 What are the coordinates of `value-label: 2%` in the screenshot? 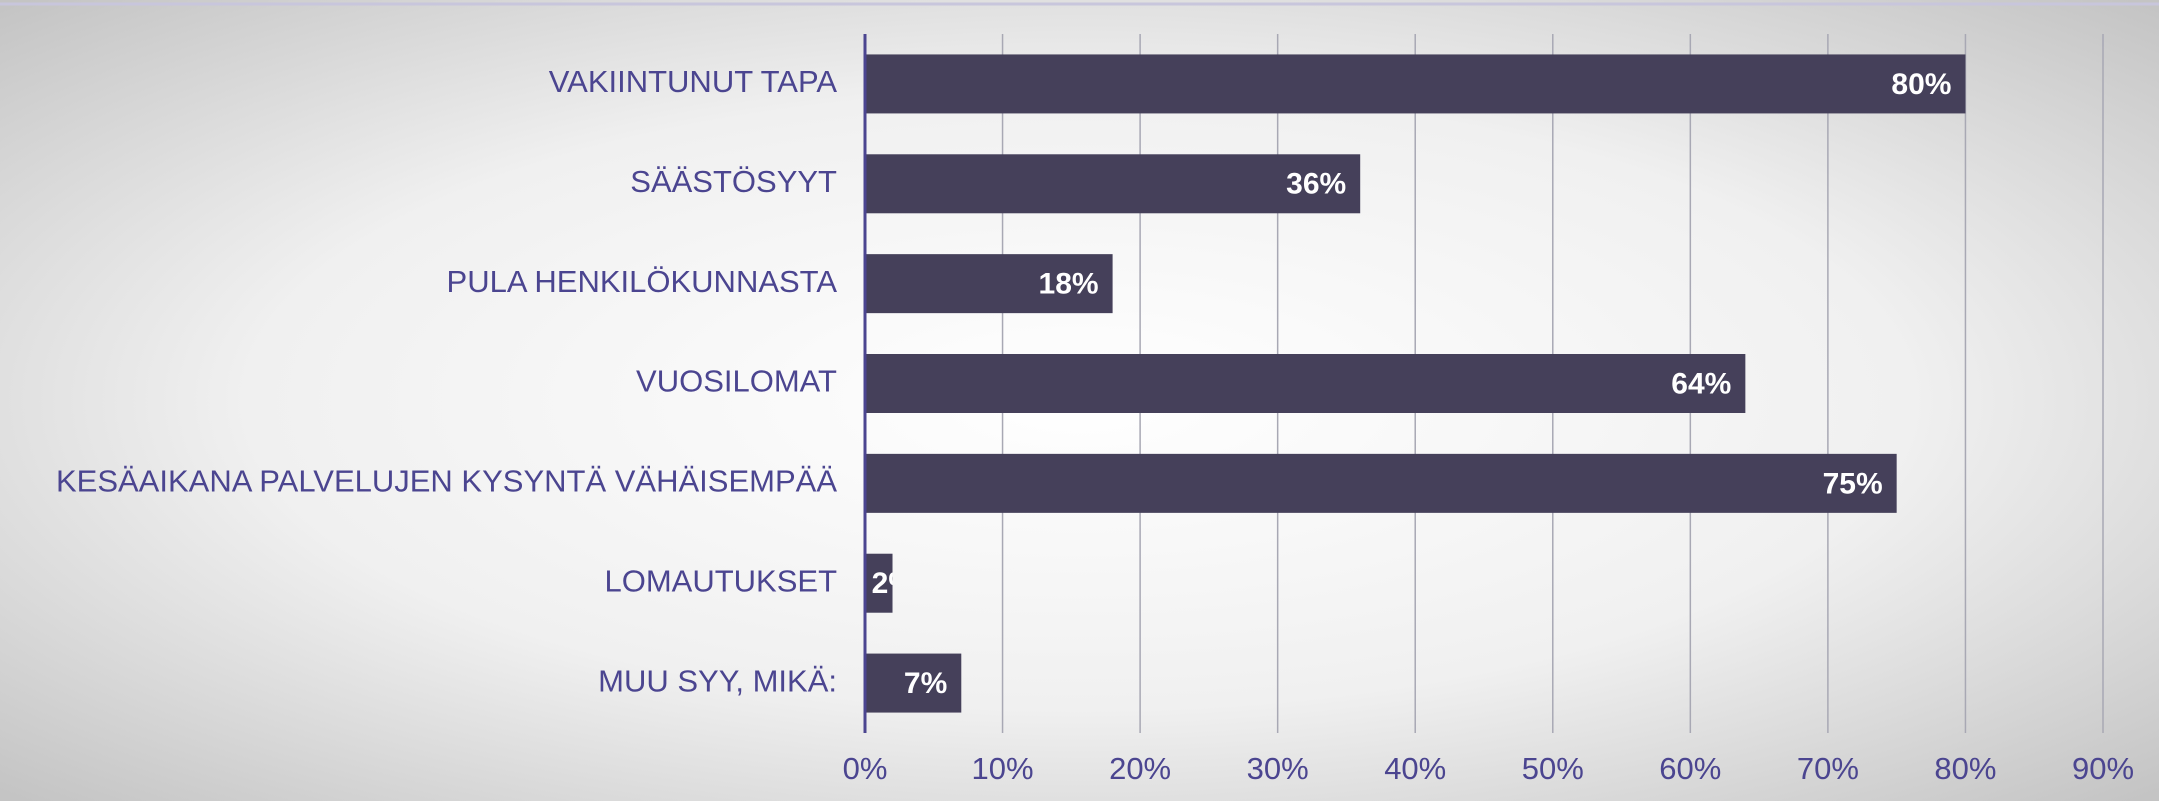 It's located at (893, 583).